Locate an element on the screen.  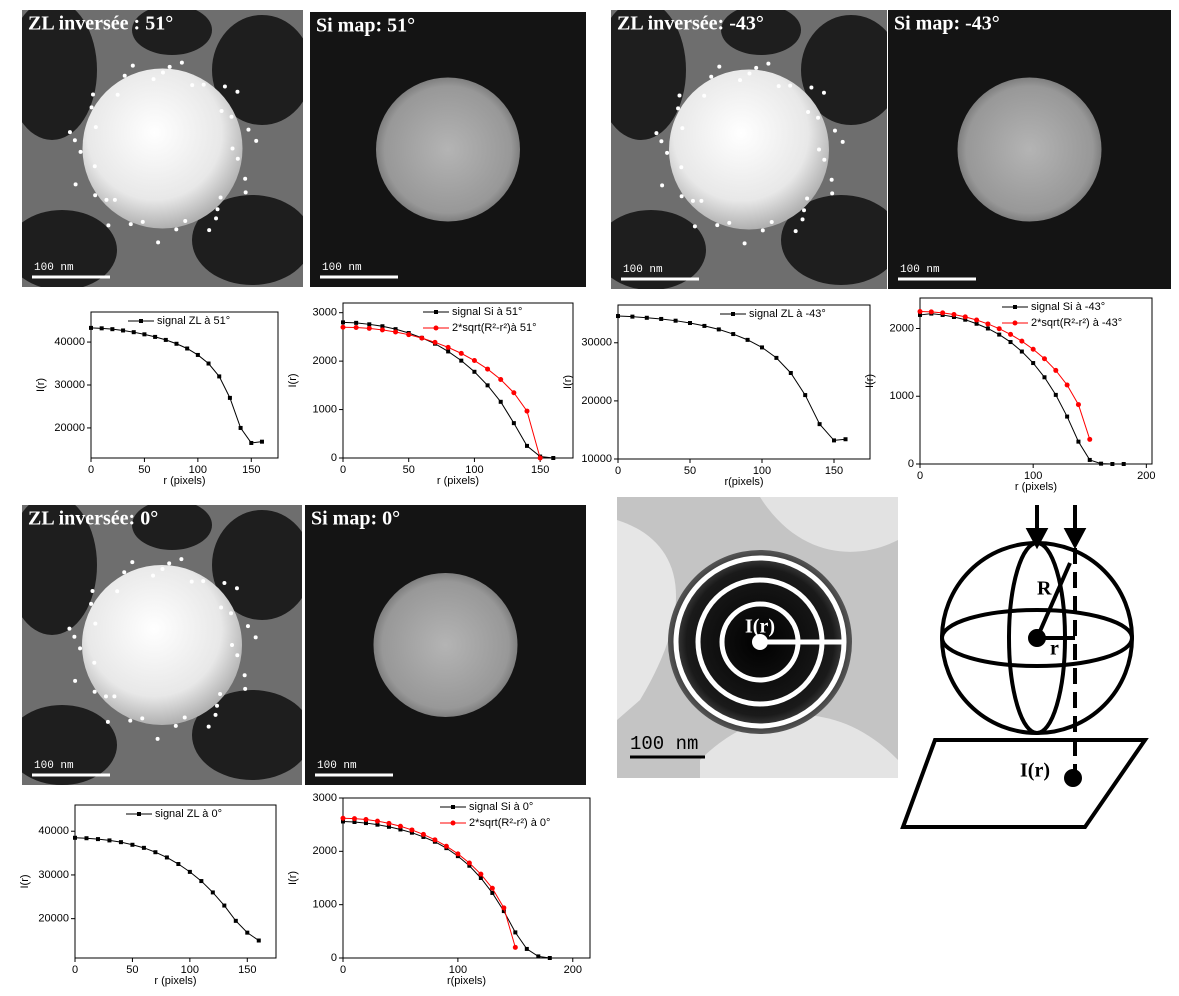
x-tick-label: 0 is located at coordinates (75, 970).